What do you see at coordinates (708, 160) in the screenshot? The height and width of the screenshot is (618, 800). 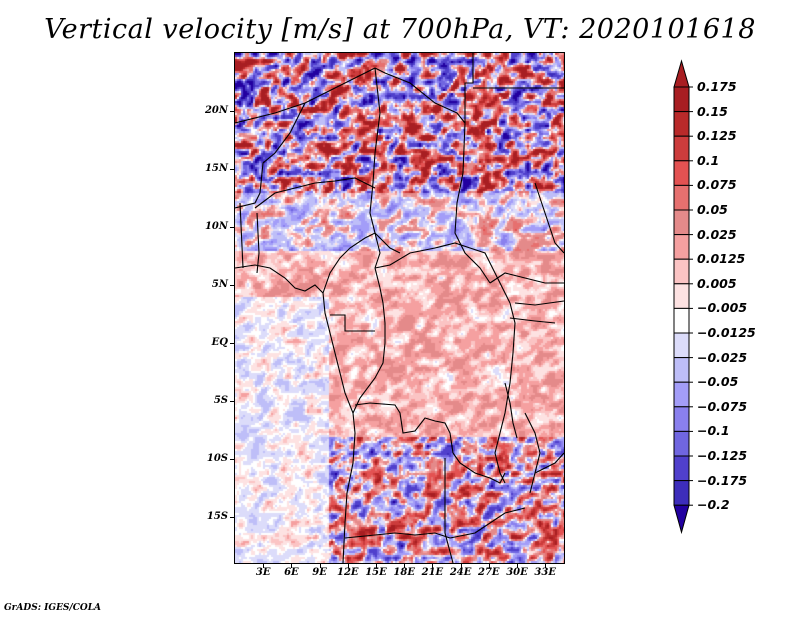 I see `colorbar-label: 0.1` at bounding box center [708, 160].